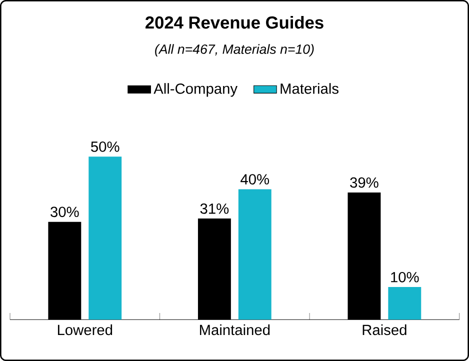 This screenshot has width=469, height=361. What do you see at coordinates (196, 90) in the screenshot?
I see `legend-label: All-Company` at bounding box center [196, 90].